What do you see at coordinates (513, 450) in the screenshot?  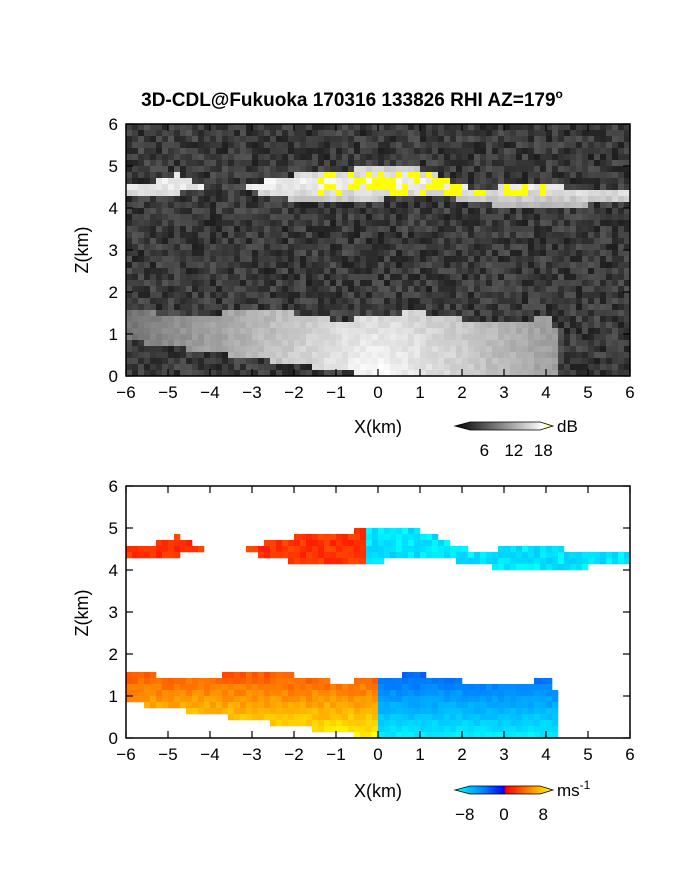 I see `snr-colorbar-tick-label: 12` at bounding box center [513, 450].